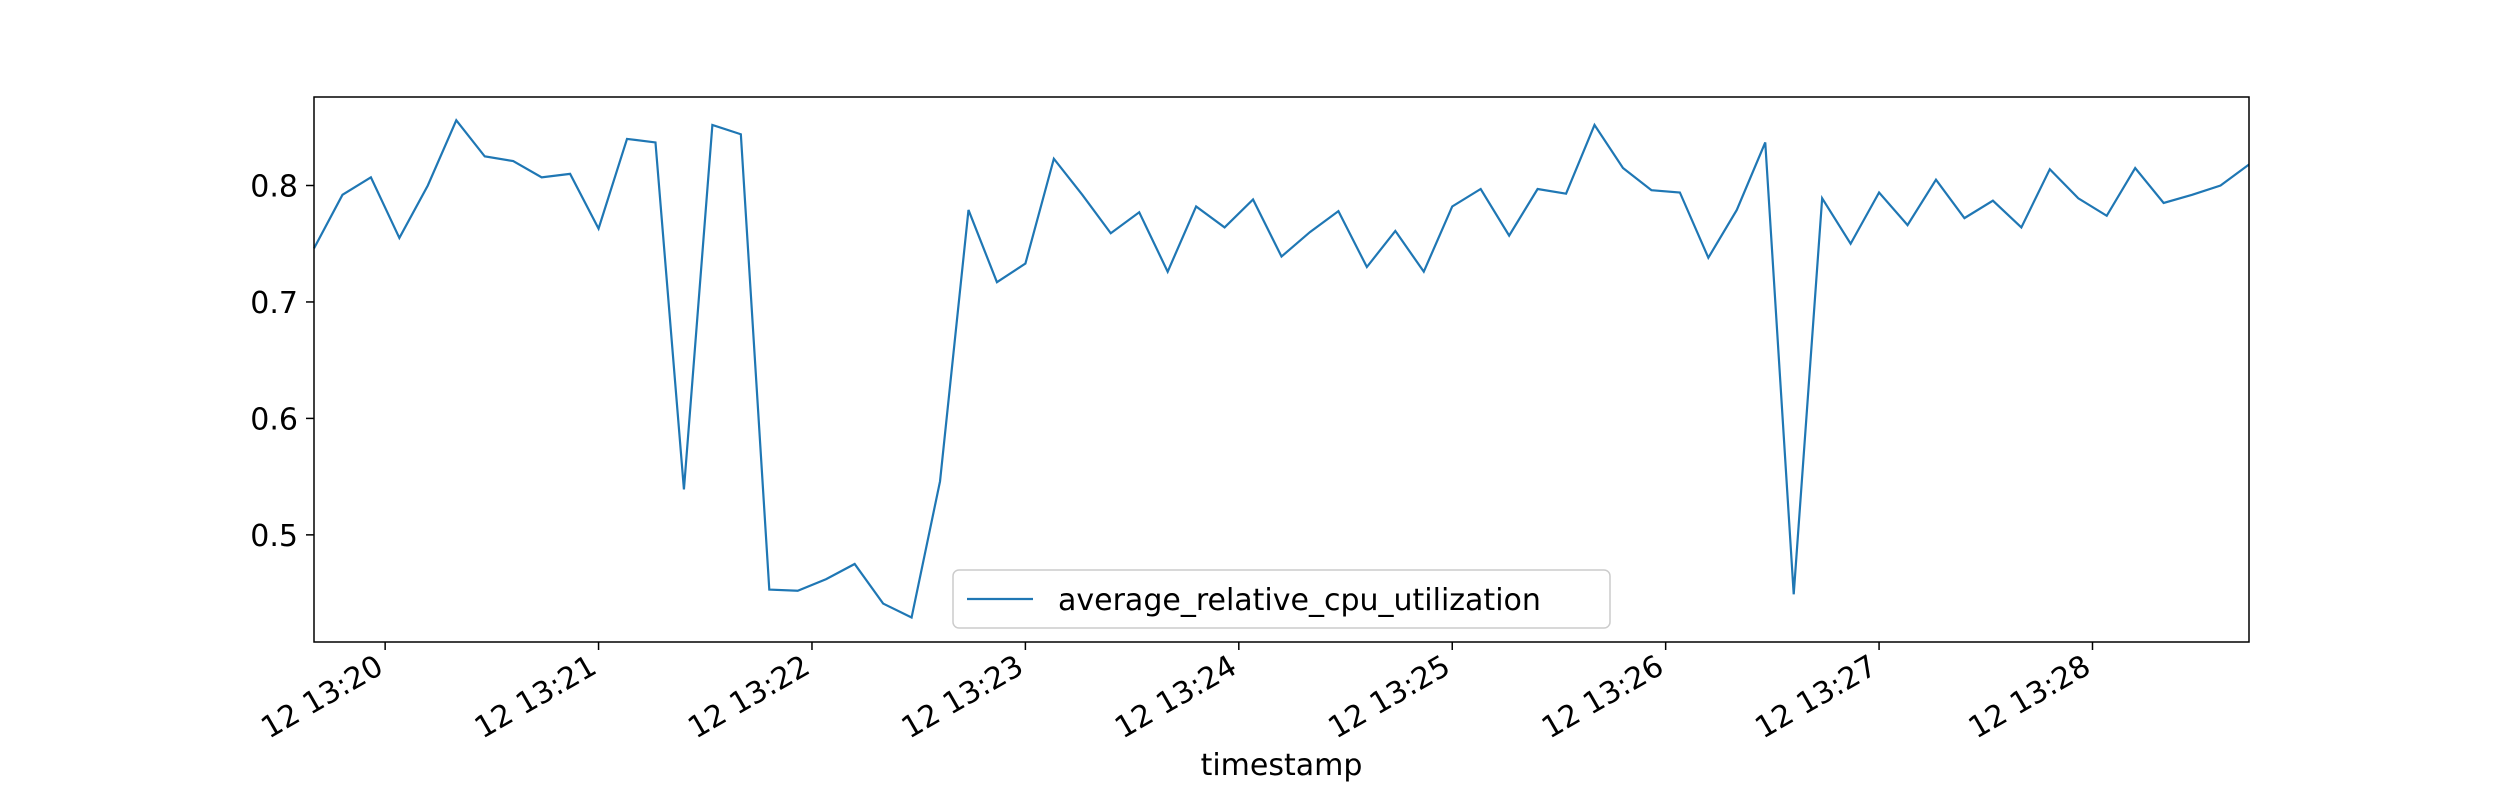 This screenshot has width=2500, height=800. I want to click on legend-box, so click(1281, 599).